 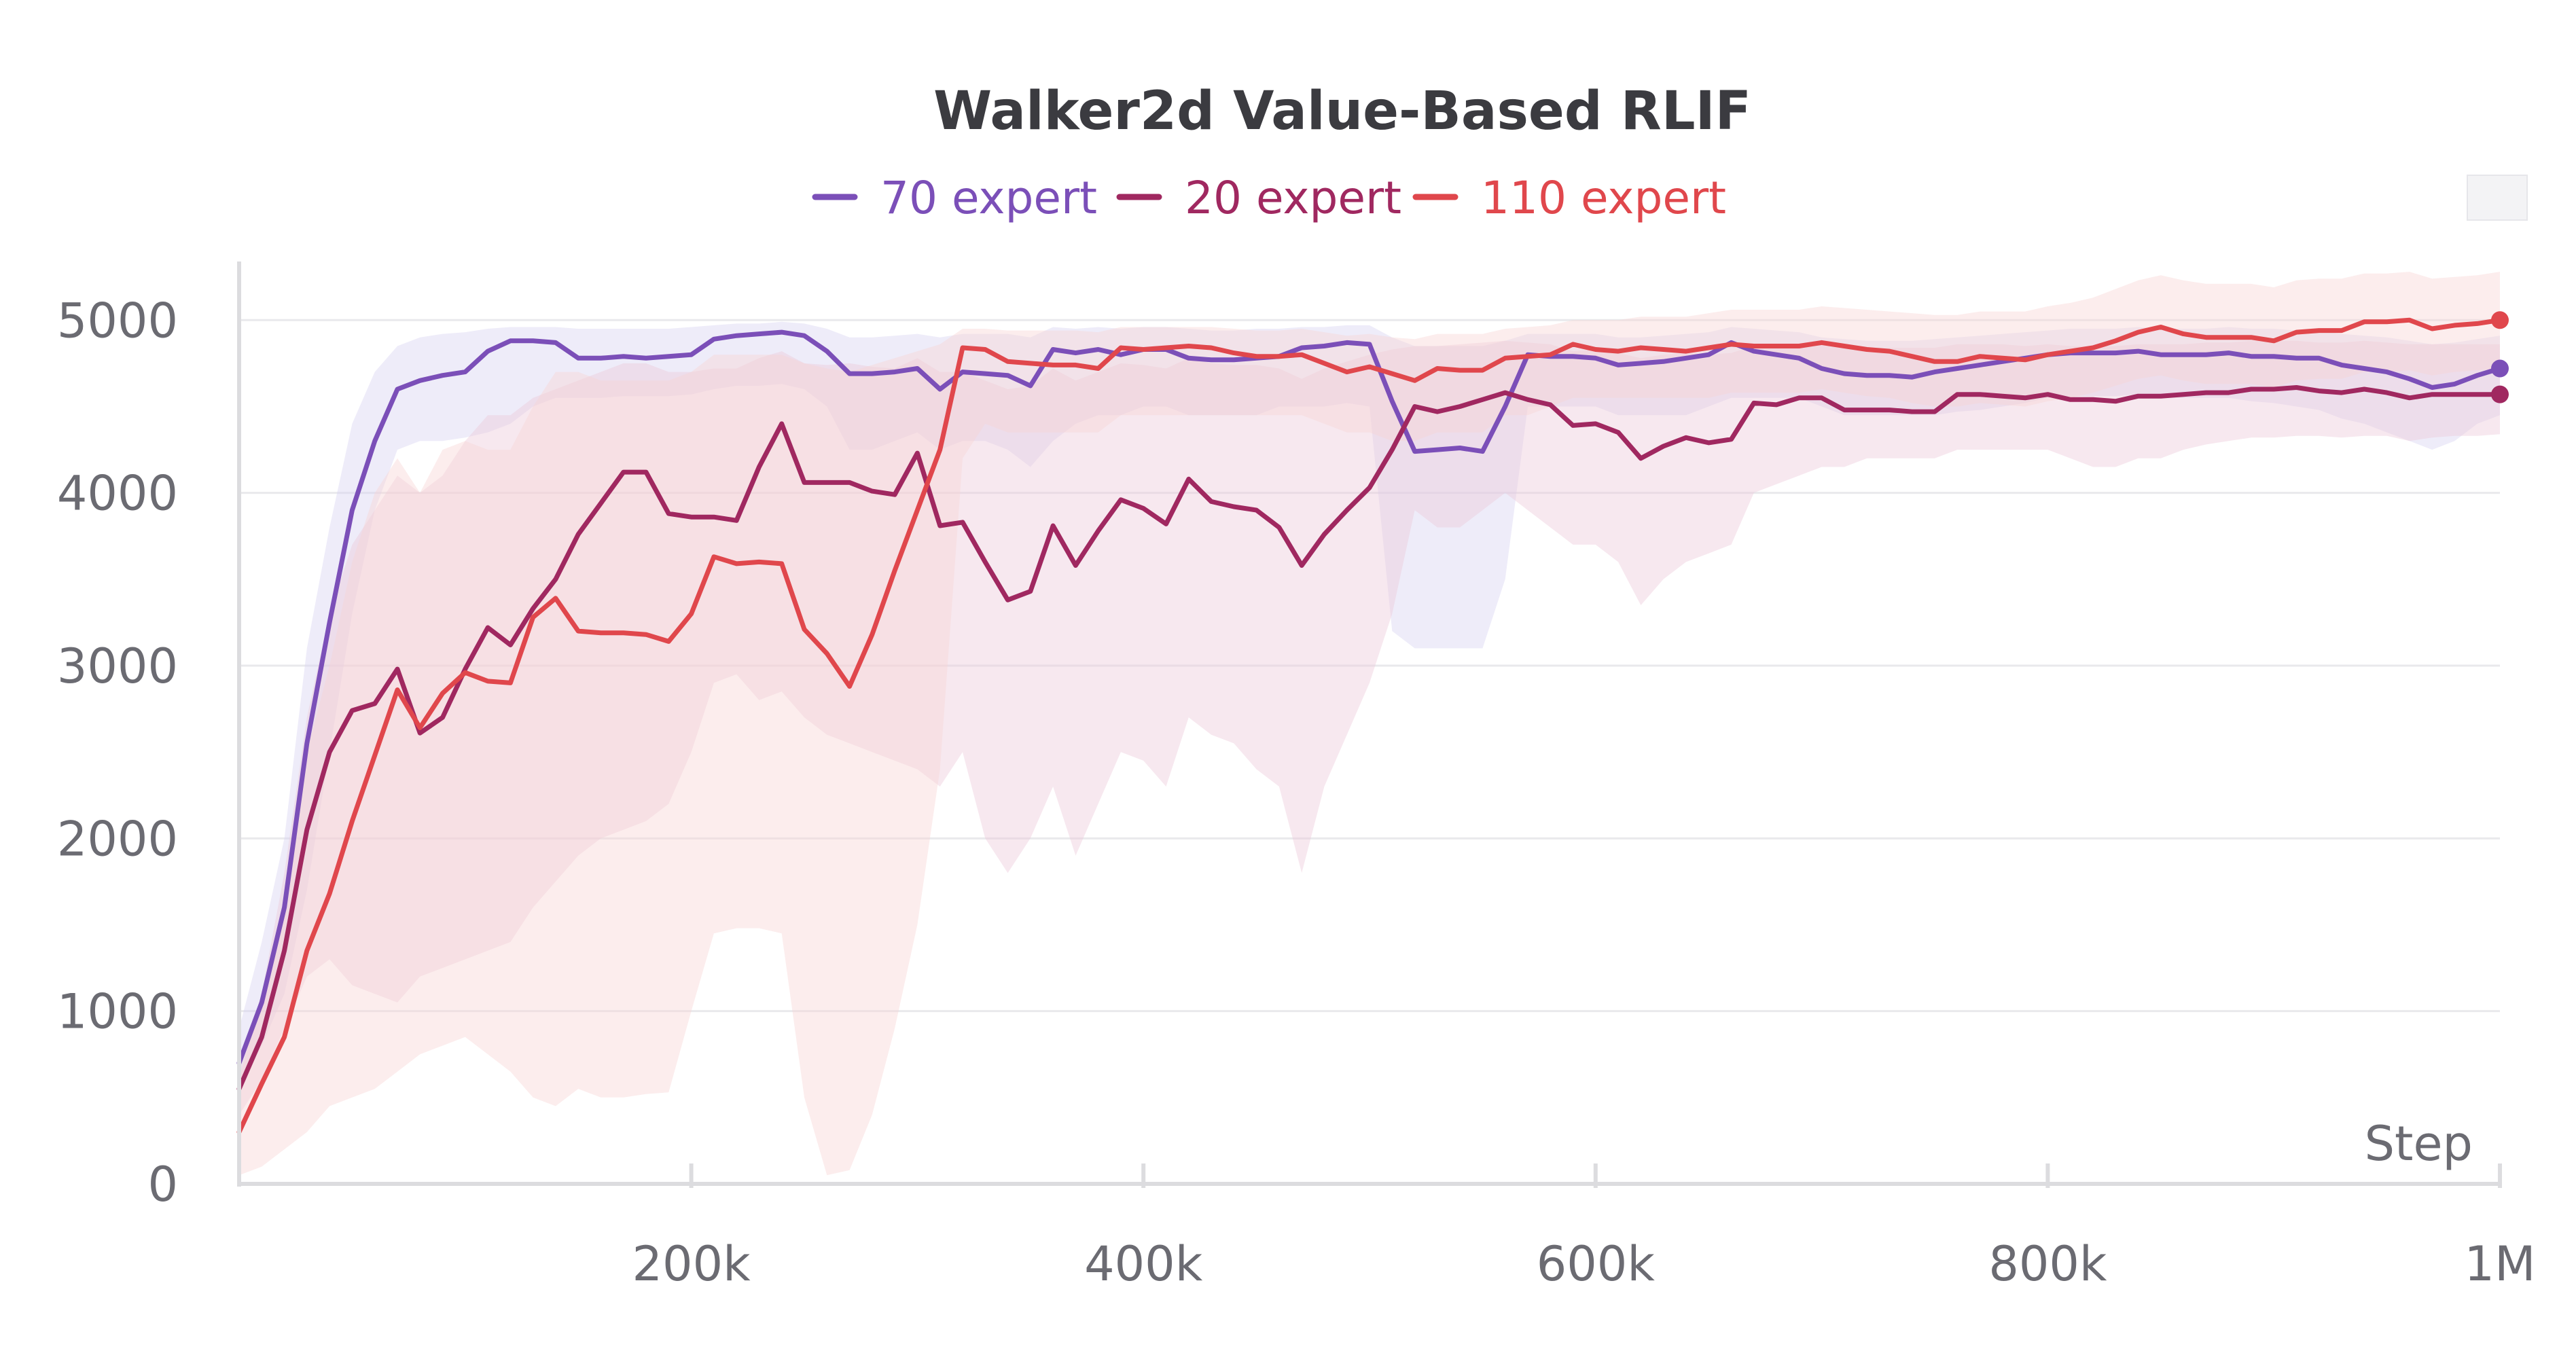 What do you see at coordinates (1143, 1264) in the screenshot?
I see `x-tick-label: 400k` at bounding box center [1143, 1264].